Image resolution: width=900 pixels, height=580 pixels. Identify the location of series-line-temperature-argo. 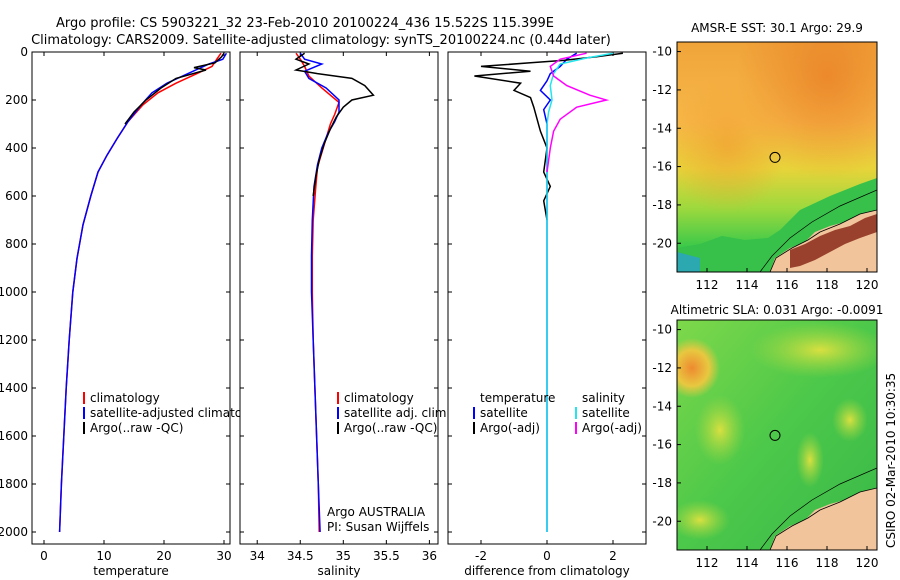
(549, 136).